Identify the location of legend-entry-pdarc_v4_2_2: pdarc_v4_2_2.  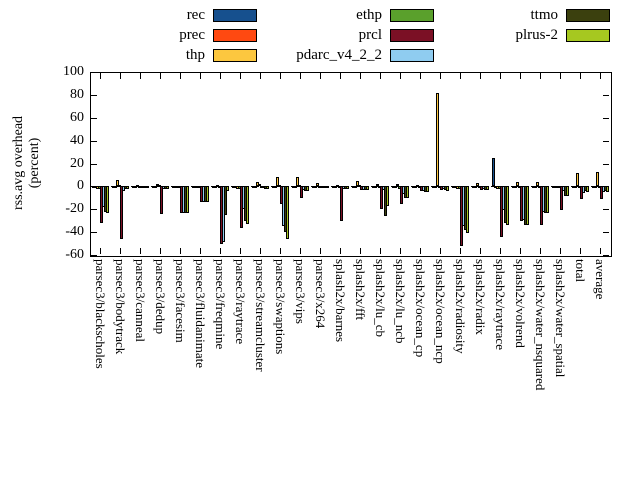
(328, 55).